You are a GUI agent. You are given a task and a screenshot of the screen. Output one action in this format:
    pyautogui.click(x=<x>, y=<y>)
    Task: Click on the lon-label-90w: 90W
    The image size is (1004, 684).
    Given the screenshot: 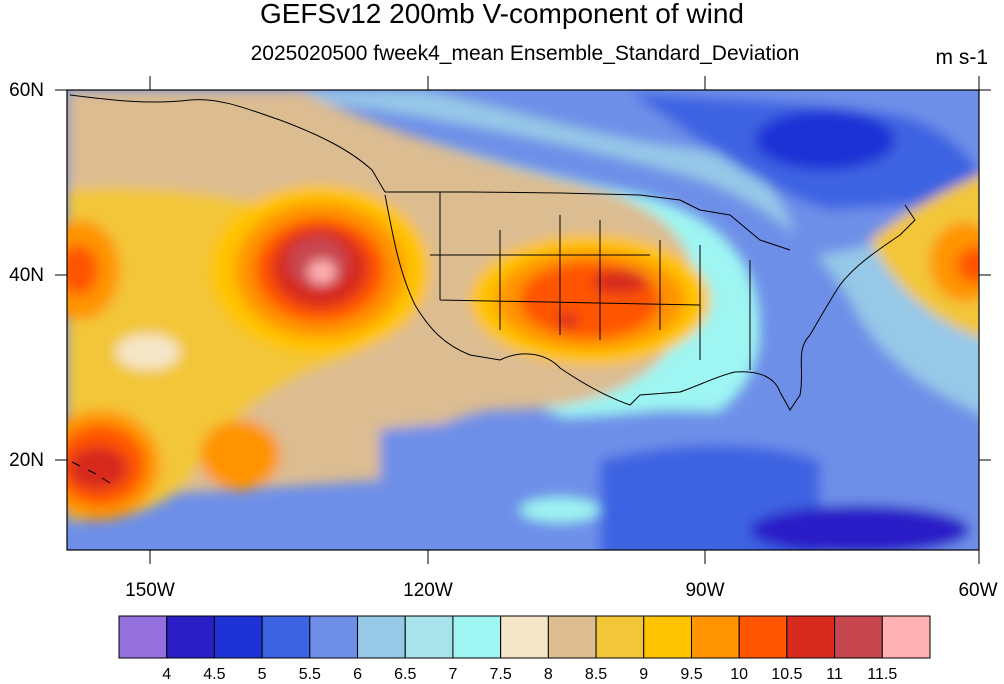 What is the action you would take?
    pyautogui.click(x=705, y=590)
    